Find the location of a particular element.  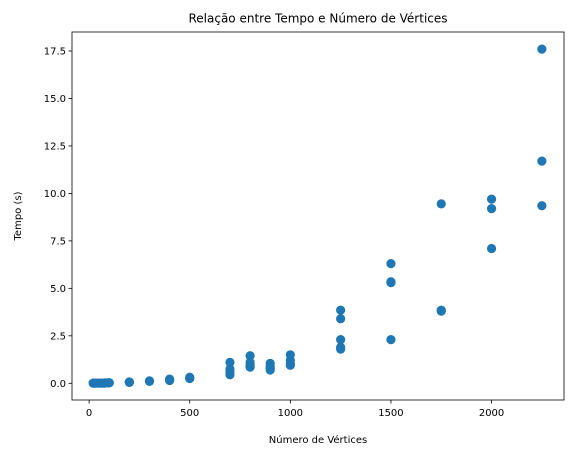

x-axis-label: Número de Vértices is located at coordinates (318, 440).